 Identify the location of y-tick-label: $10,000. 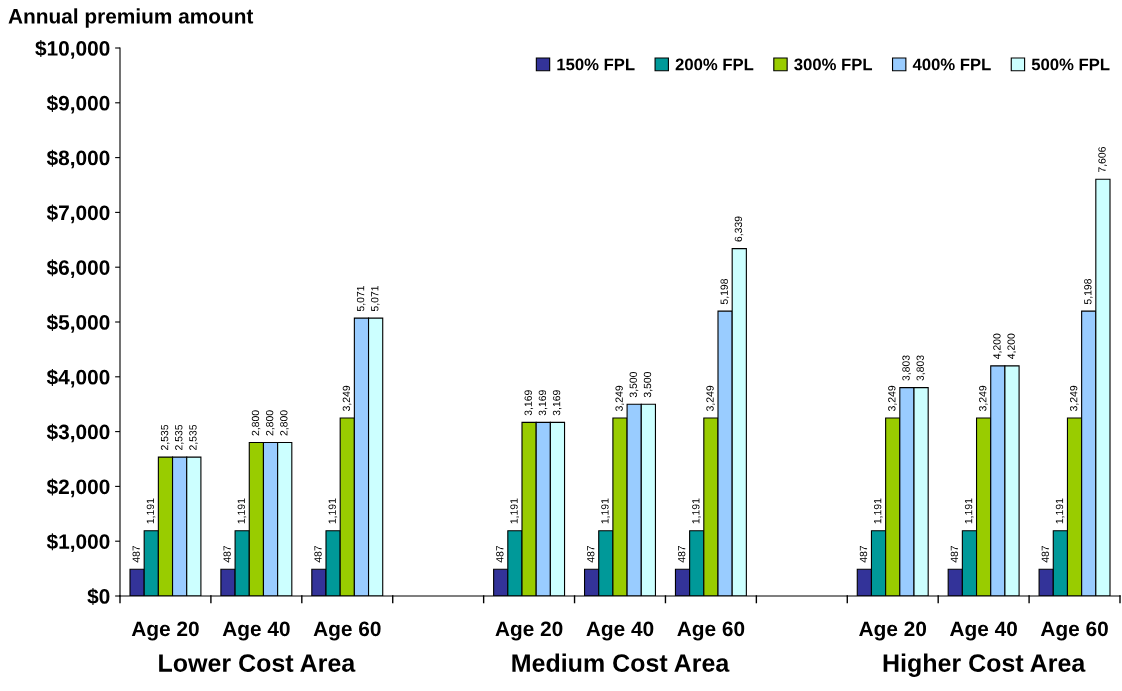
(72, 49).